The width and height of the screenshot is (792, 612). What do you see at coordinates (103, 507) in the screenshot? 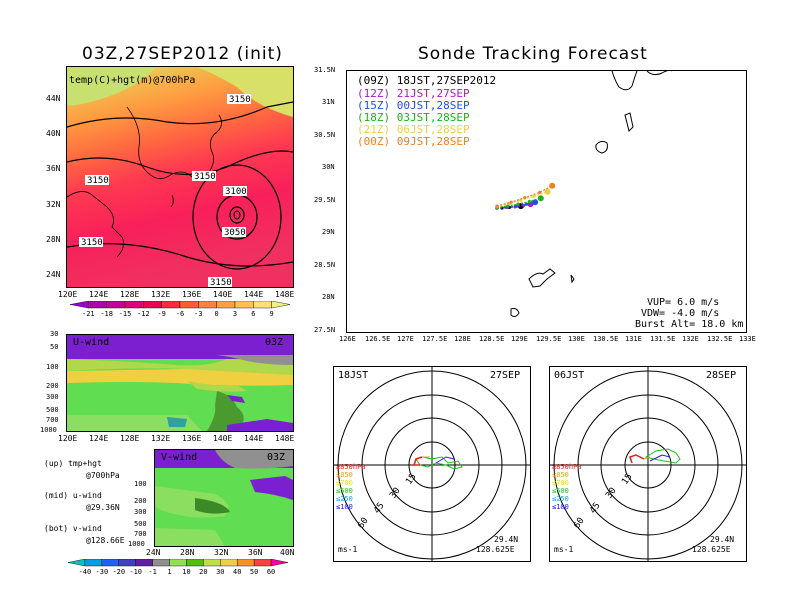
I see `note-mid-line2: @29.36N` at bounding box center [103, 507].